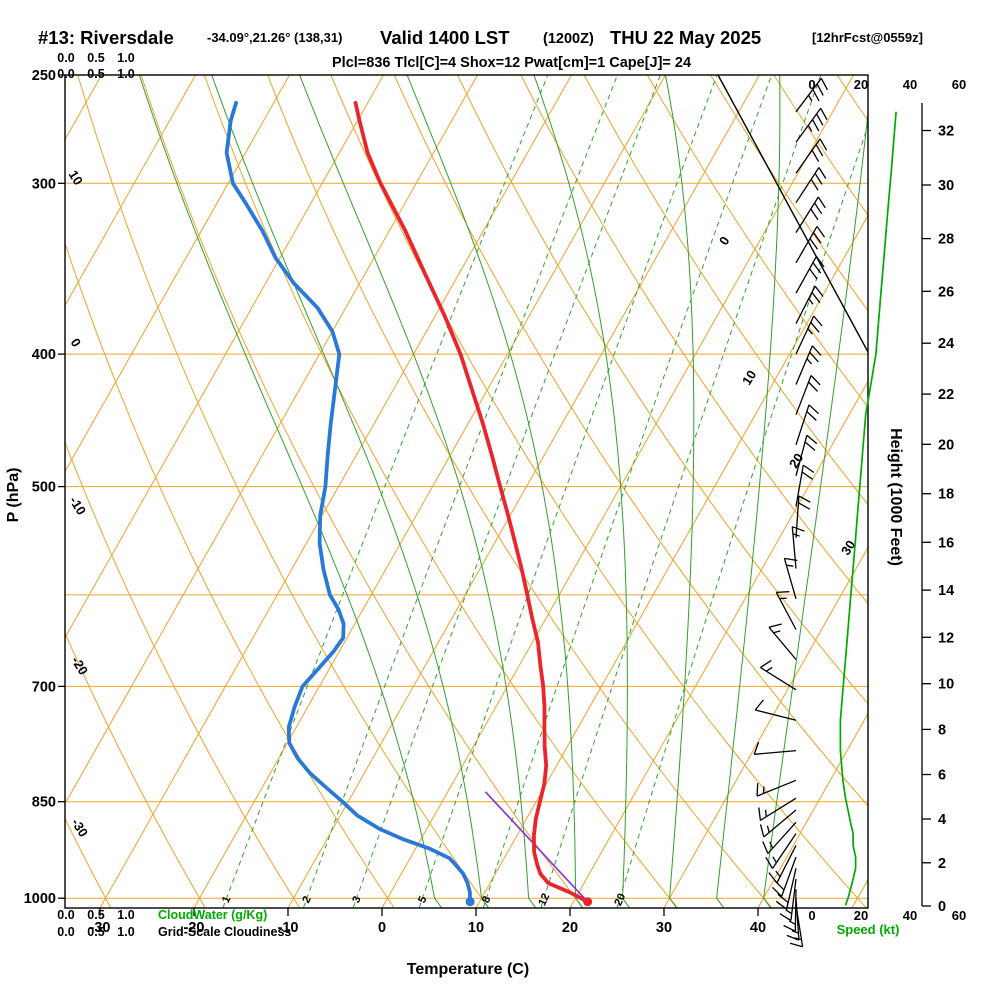 The height and width of the screenshot is (1000, 1000). Describe the element at coordinates (685, 37) in the screenshot. I see `valid-date: THU 22 May 2025` at that location.